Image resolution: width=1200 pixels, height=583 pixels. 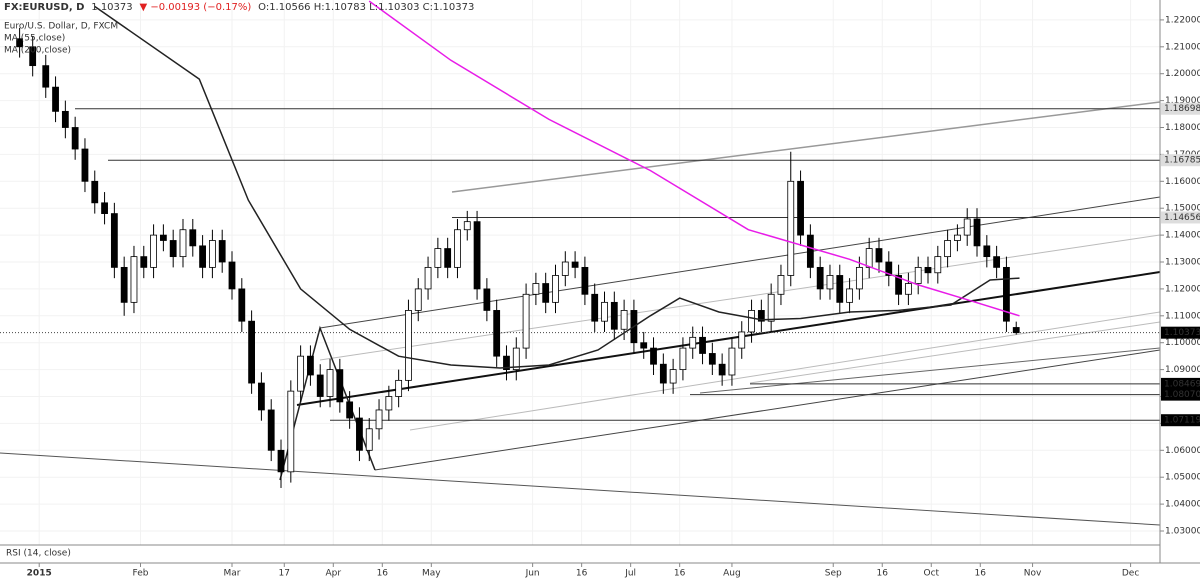 I want to click on y-tick-label: 1.05000, so click(x=1182, y=478).